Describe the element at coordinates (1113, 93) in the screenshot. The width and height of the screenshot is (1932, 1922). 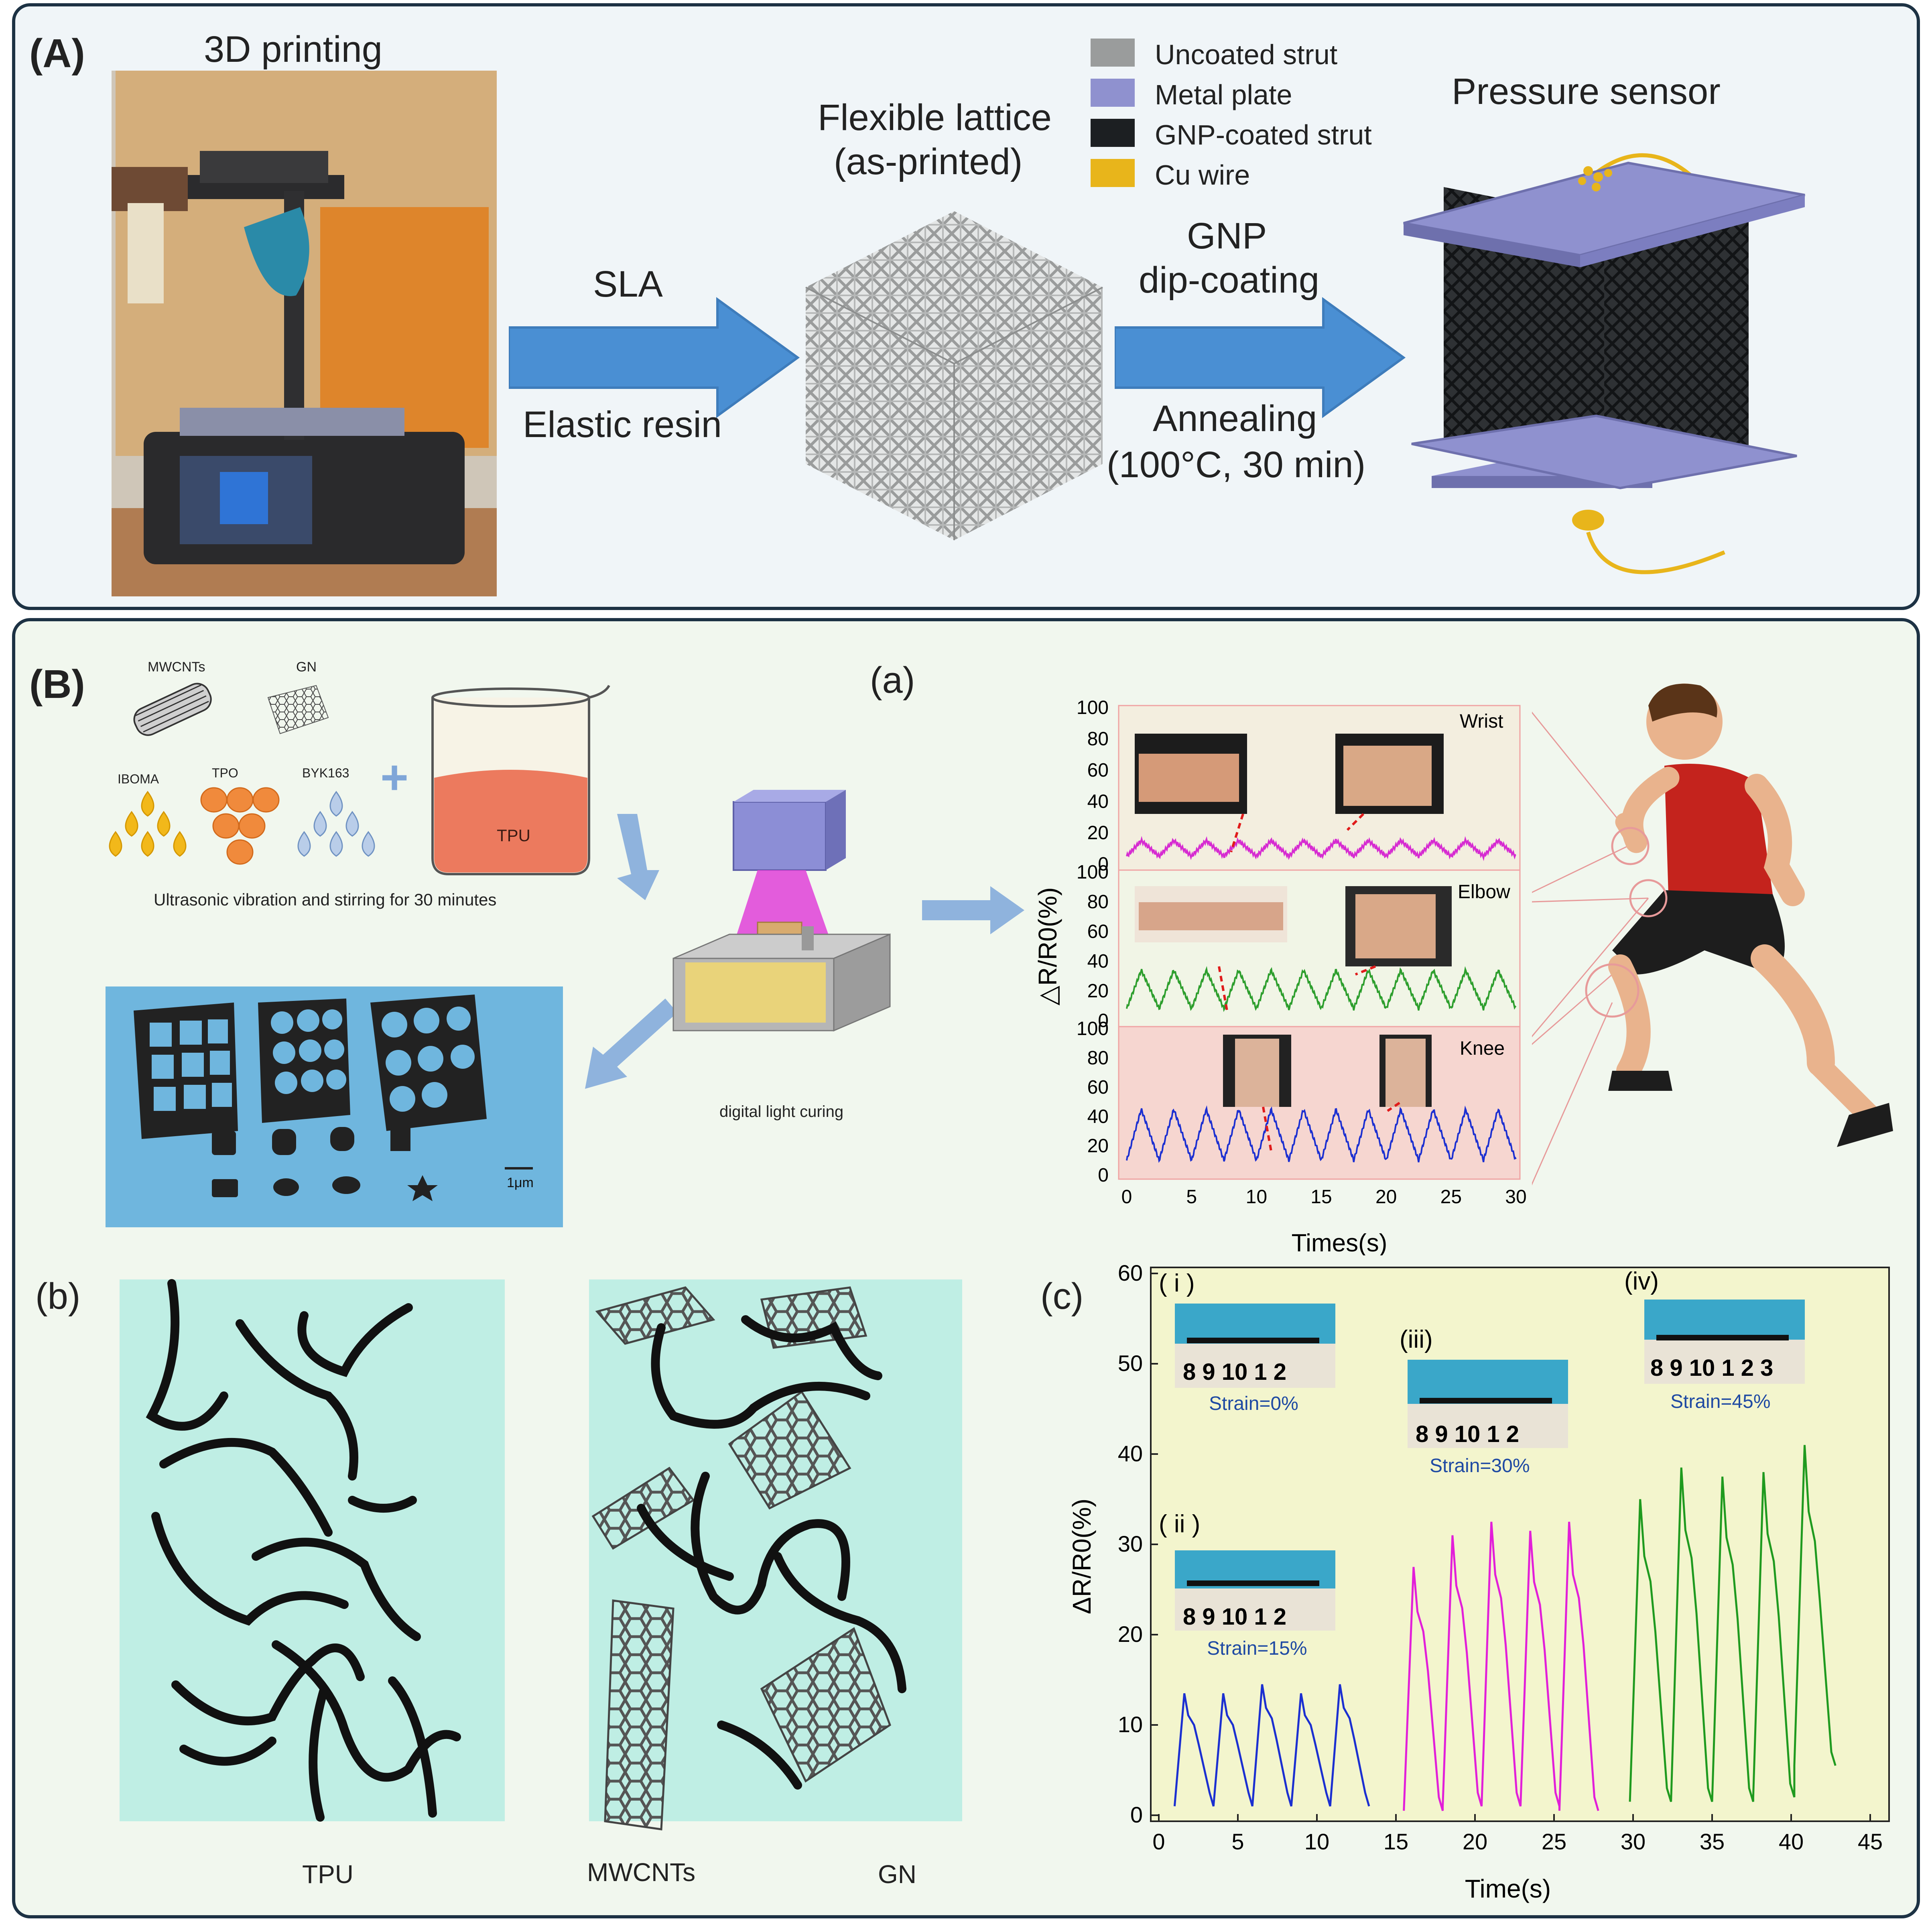
I see `legend-swatch-metal-plate` at that location.